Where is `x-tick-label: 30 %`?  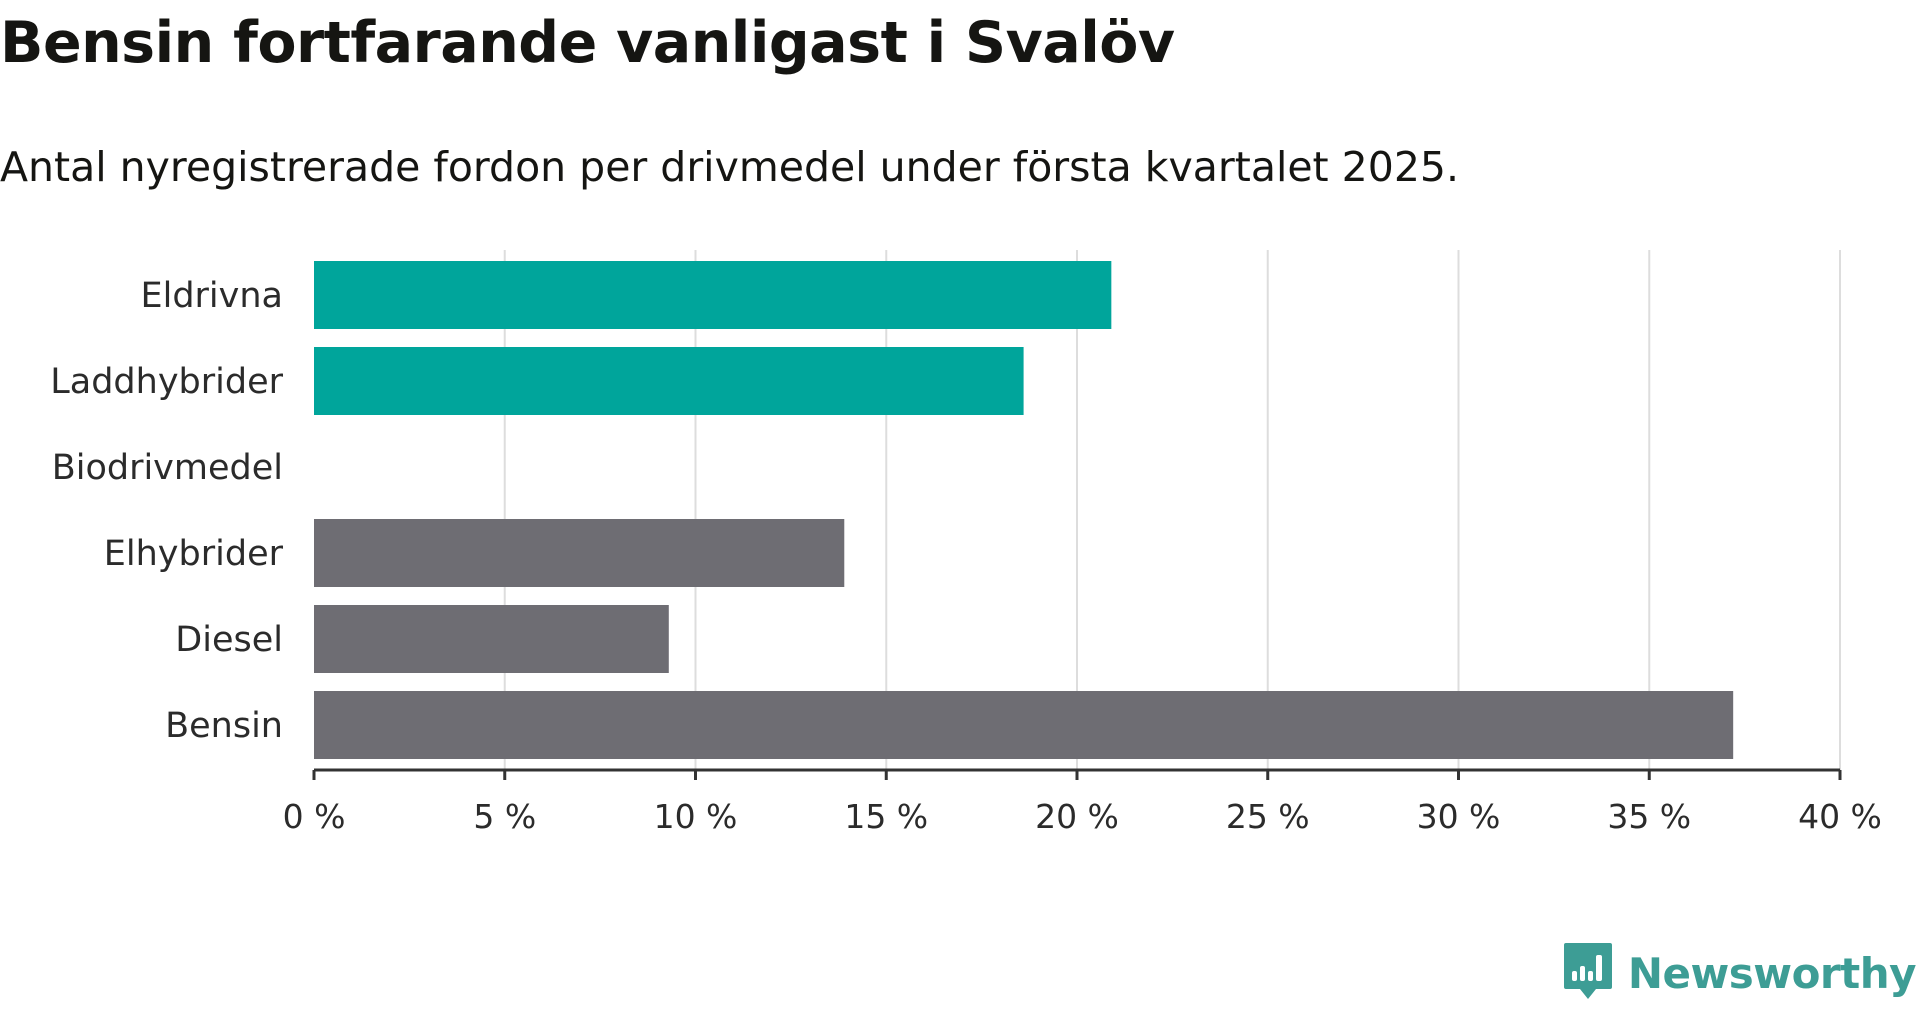
x-tick-label: 30 % is located at coordinates (1459, 816).